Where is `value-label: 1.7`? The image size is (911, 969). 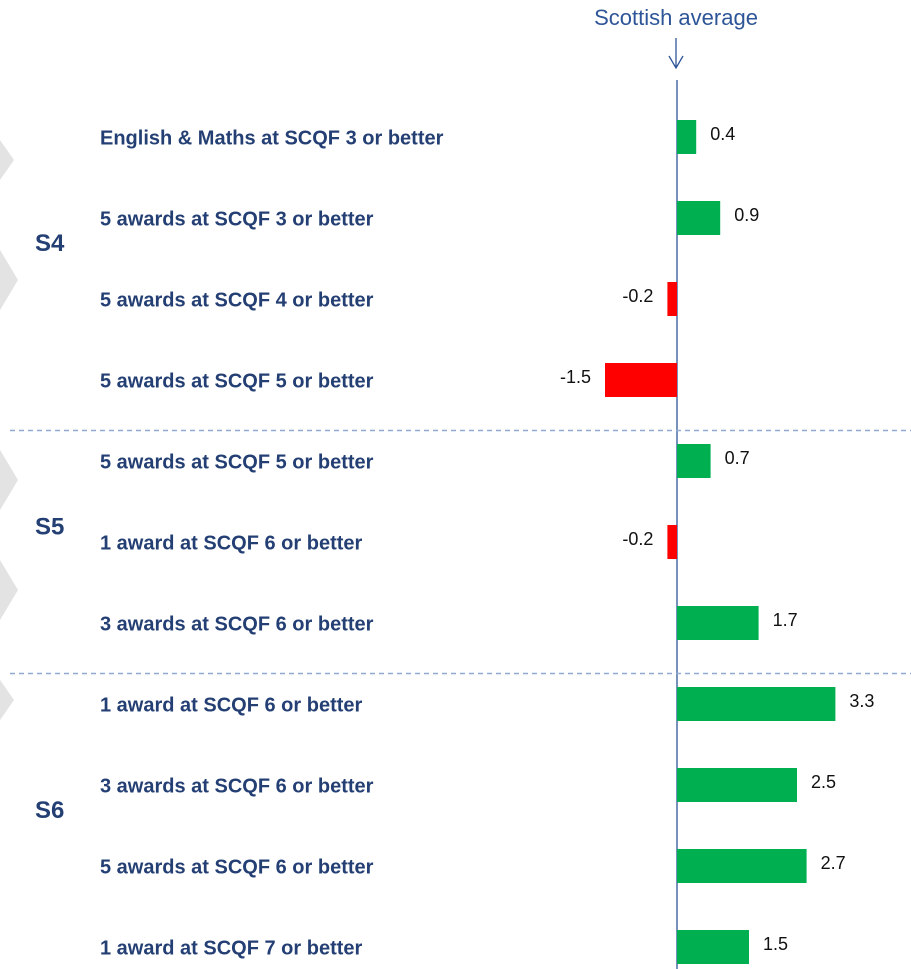
value-label: 1.7 is located at coordinates (785, 620).